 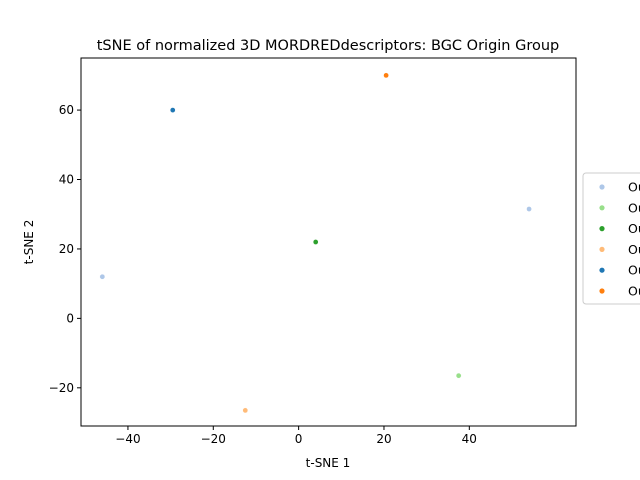 I want to click on y-tick-label: 0, so click(x=70, y=318).